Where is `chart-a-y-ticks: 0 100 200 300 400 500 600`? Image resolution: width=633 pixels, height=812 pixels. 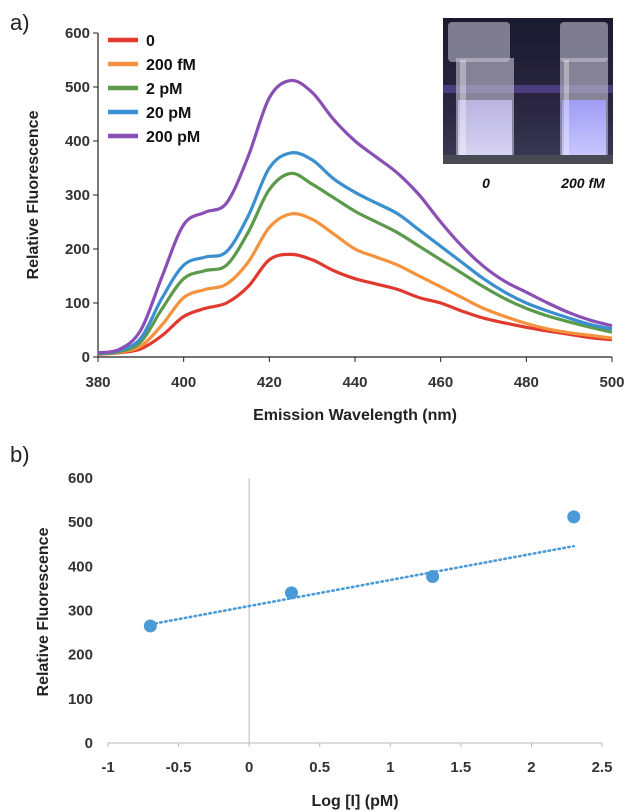 chart-a-y-ticks: 0 100 200 300 400 500 600 is located at coordinates (81, 195).